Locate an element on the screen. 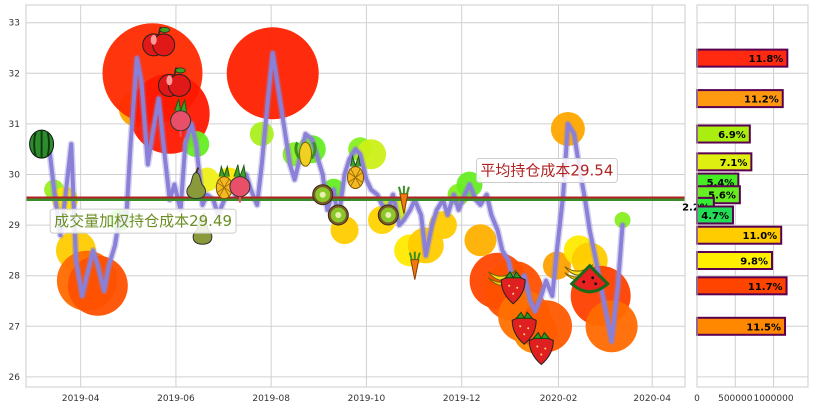  volume-bar-label: 7.1% is located at coordinates (734, 163).